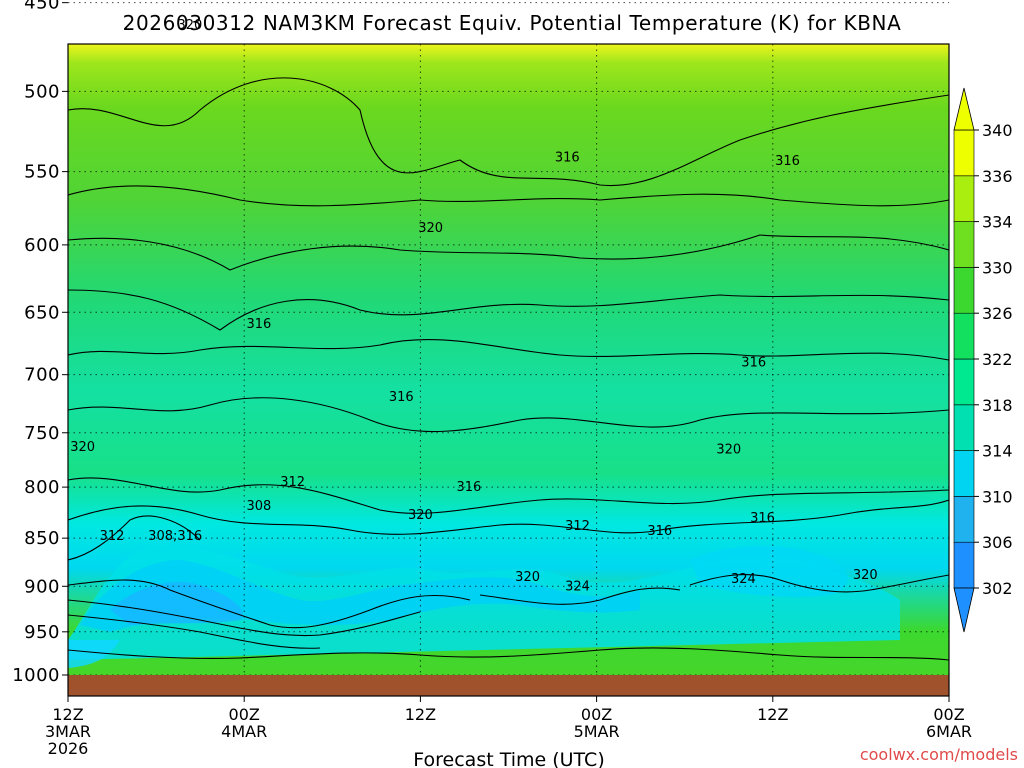  What do you see at coordinates (42, 538) in the screenshot?
I see `y-tick-label: 850` at bounding box center [42, 538].